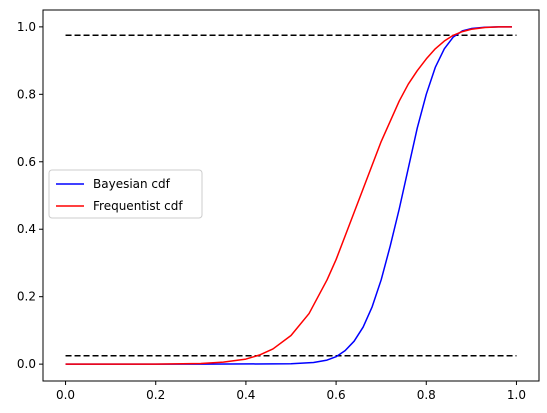 This screenshot has height=413, width=547. What do you see at coordinates (516, 395) in the screenshot?
I see `x-tick-label: 1.0` at bounding box center [516, 395].